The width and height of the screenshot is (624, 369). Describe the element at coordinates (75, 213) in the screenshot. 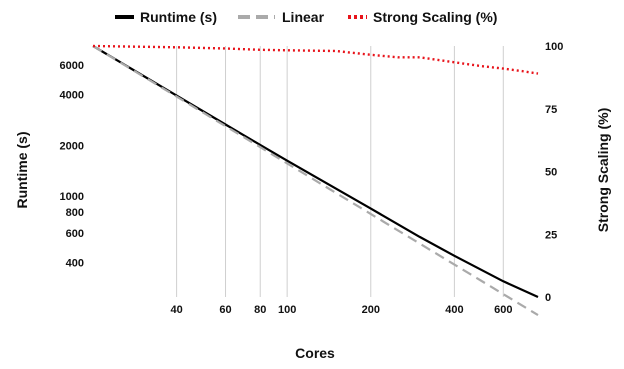

I see `y-left-tick-label: 800` at that location.